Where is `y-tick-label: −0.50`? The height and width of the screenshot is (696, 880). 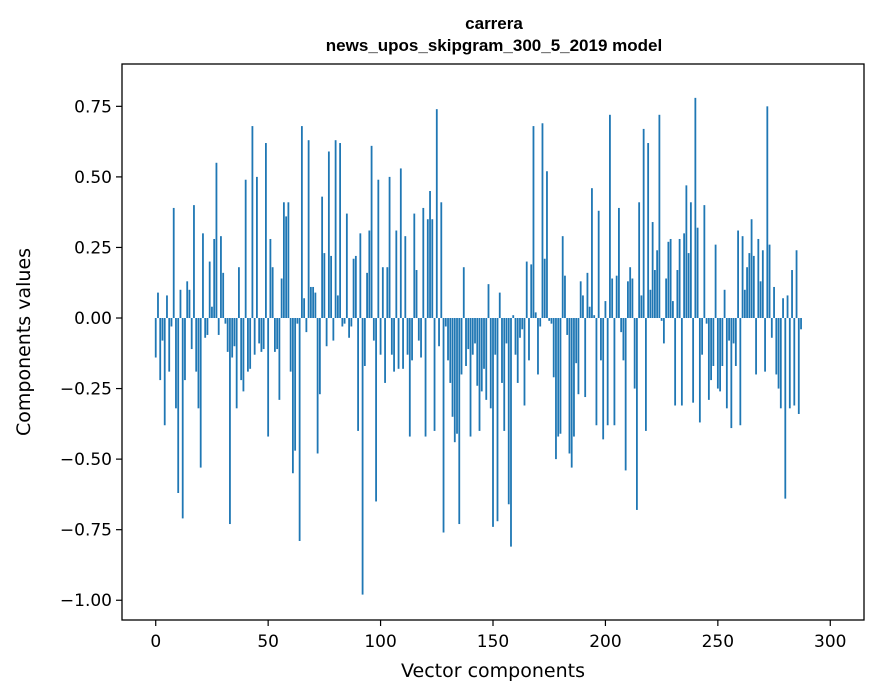
y-tick-label: −0.50 is located at coordinates (86, 460).